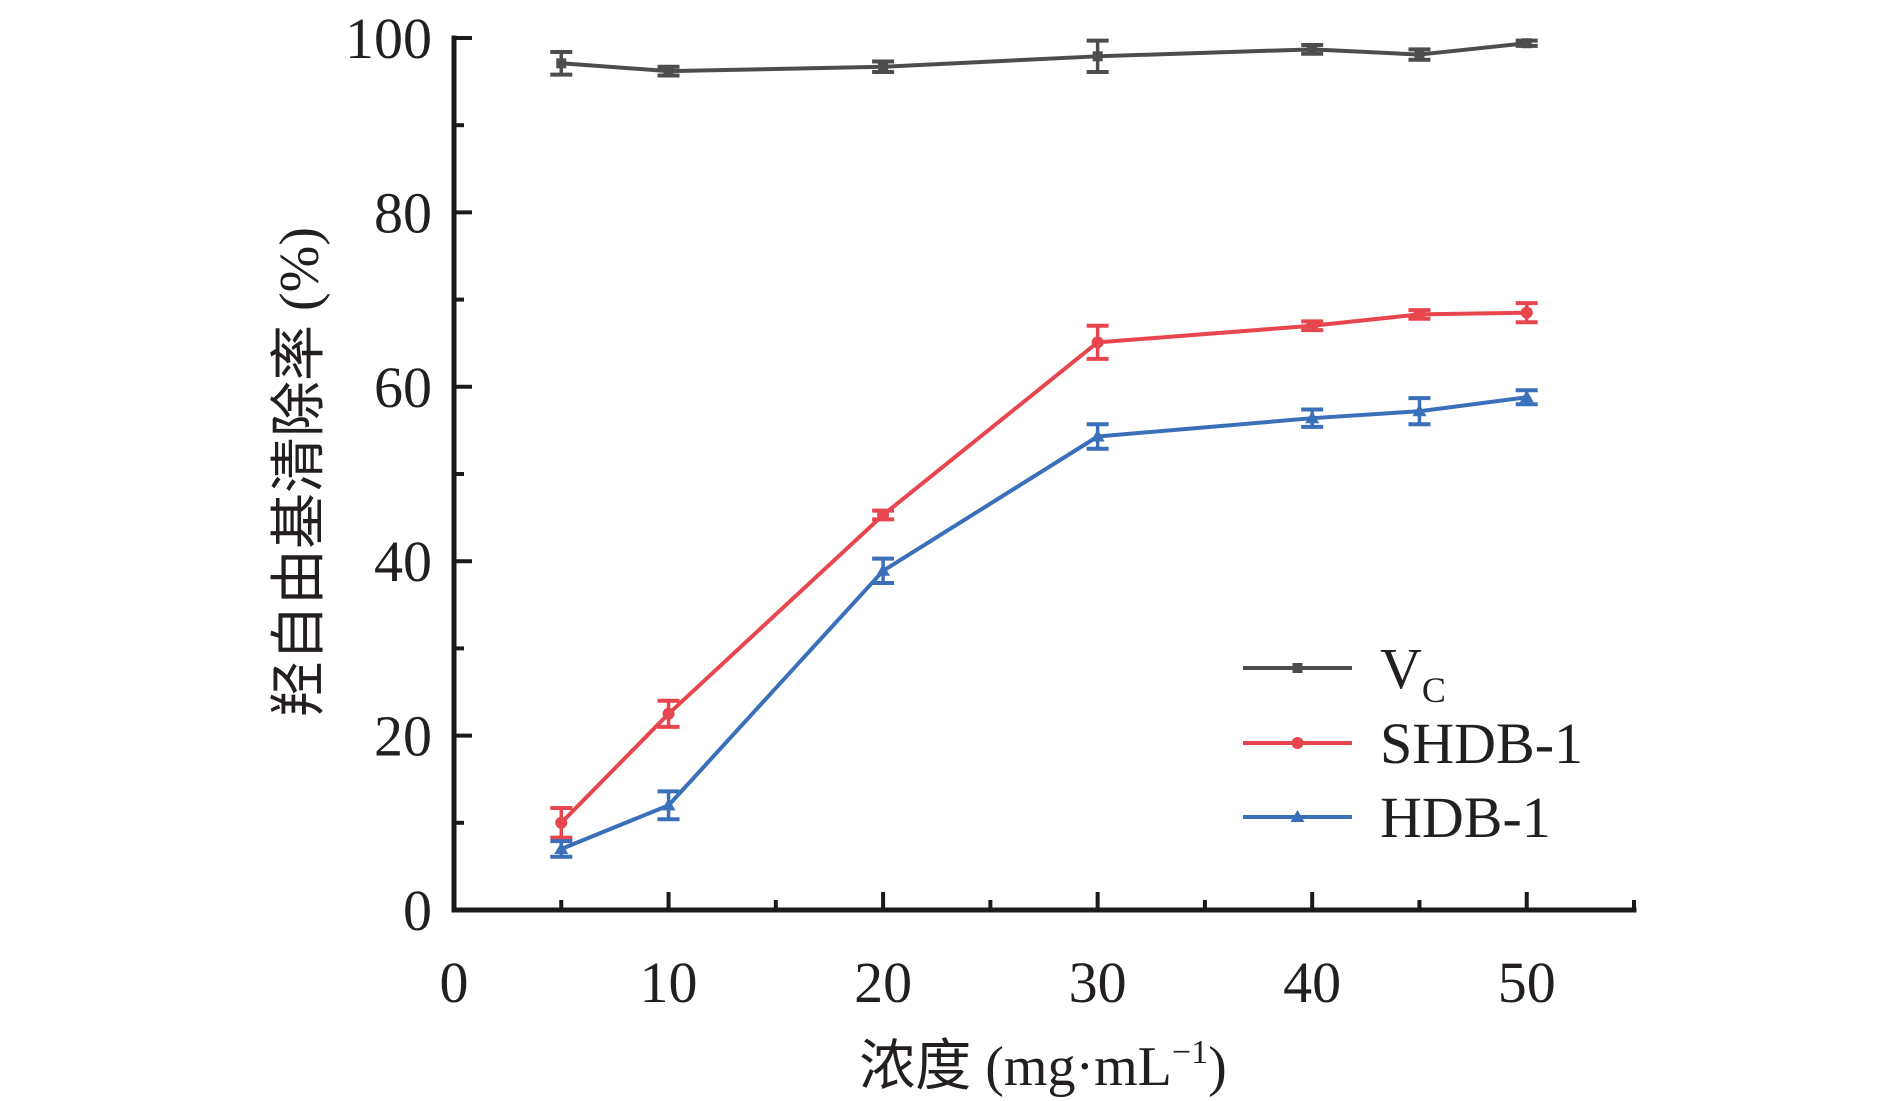 This screenshot has width=1890, height=1101. What do you see at coordinates (403, 736) in the screenshot?
I see `y-tick-label: 20` at bounding box center [403, 736].